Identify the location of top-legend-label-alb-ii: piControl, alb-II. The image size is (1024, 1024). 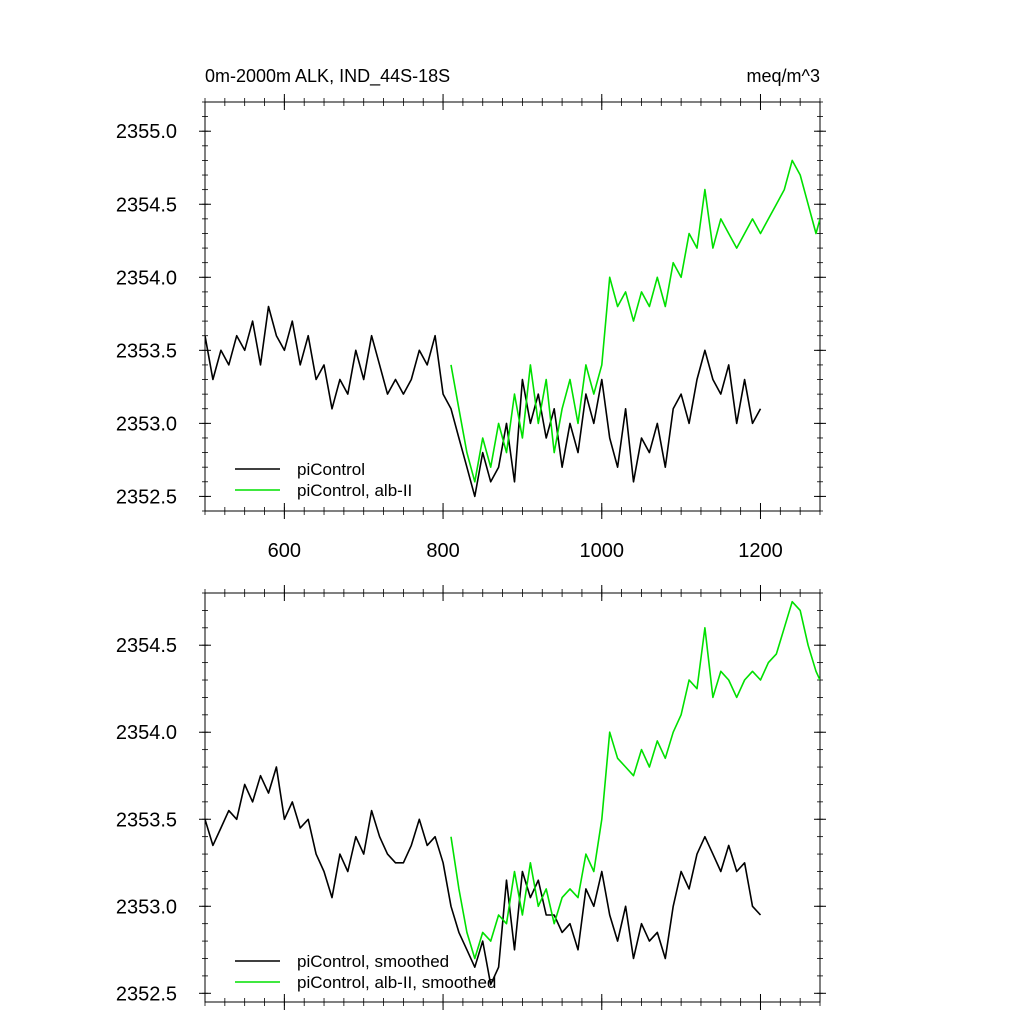
(354, 490).